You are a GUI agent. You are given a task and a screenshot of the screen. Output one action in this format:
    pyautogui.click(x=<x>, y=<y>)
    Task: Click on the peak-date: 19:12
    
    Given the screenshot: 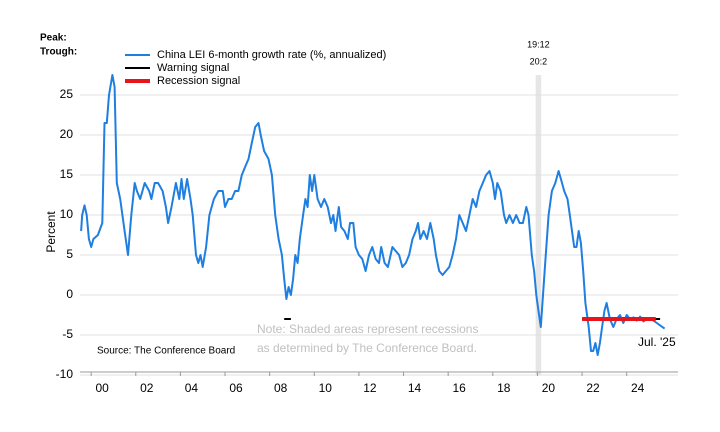 What is the action you would take?
    pyautogui.click(x=538, y=44)
    